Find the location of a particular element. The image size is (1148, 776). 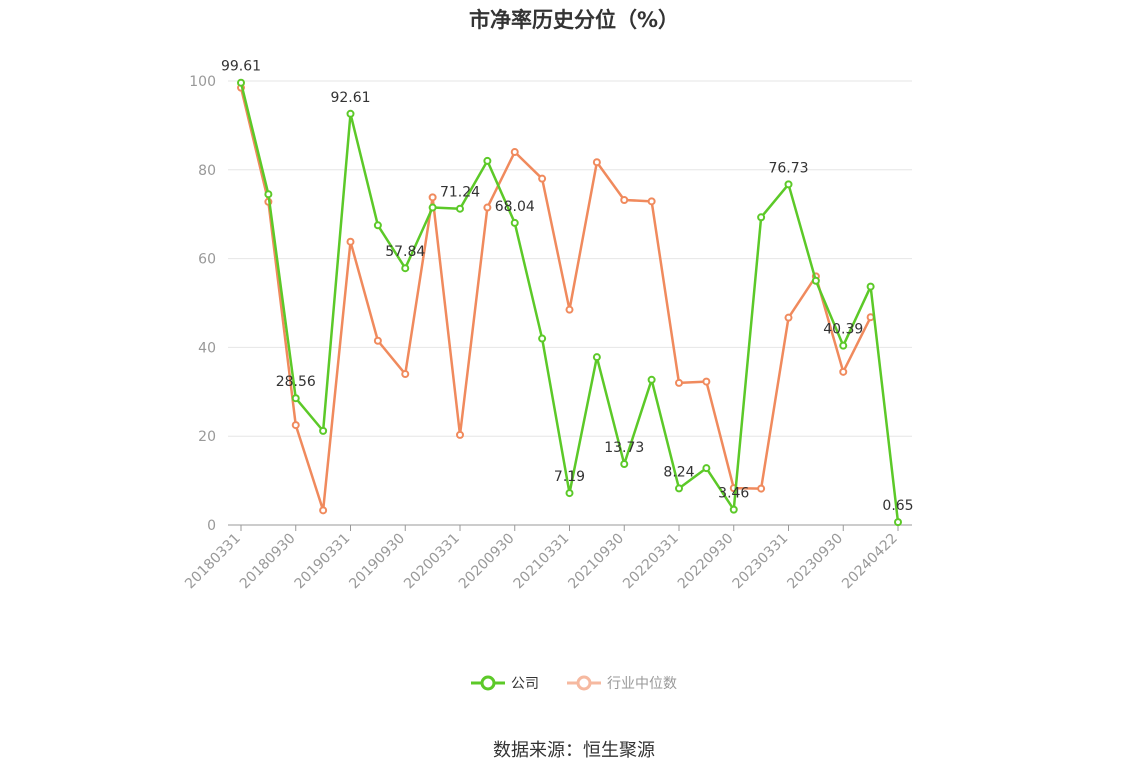

x-tick-label: 20180930 is located at coordinates (268, 562).